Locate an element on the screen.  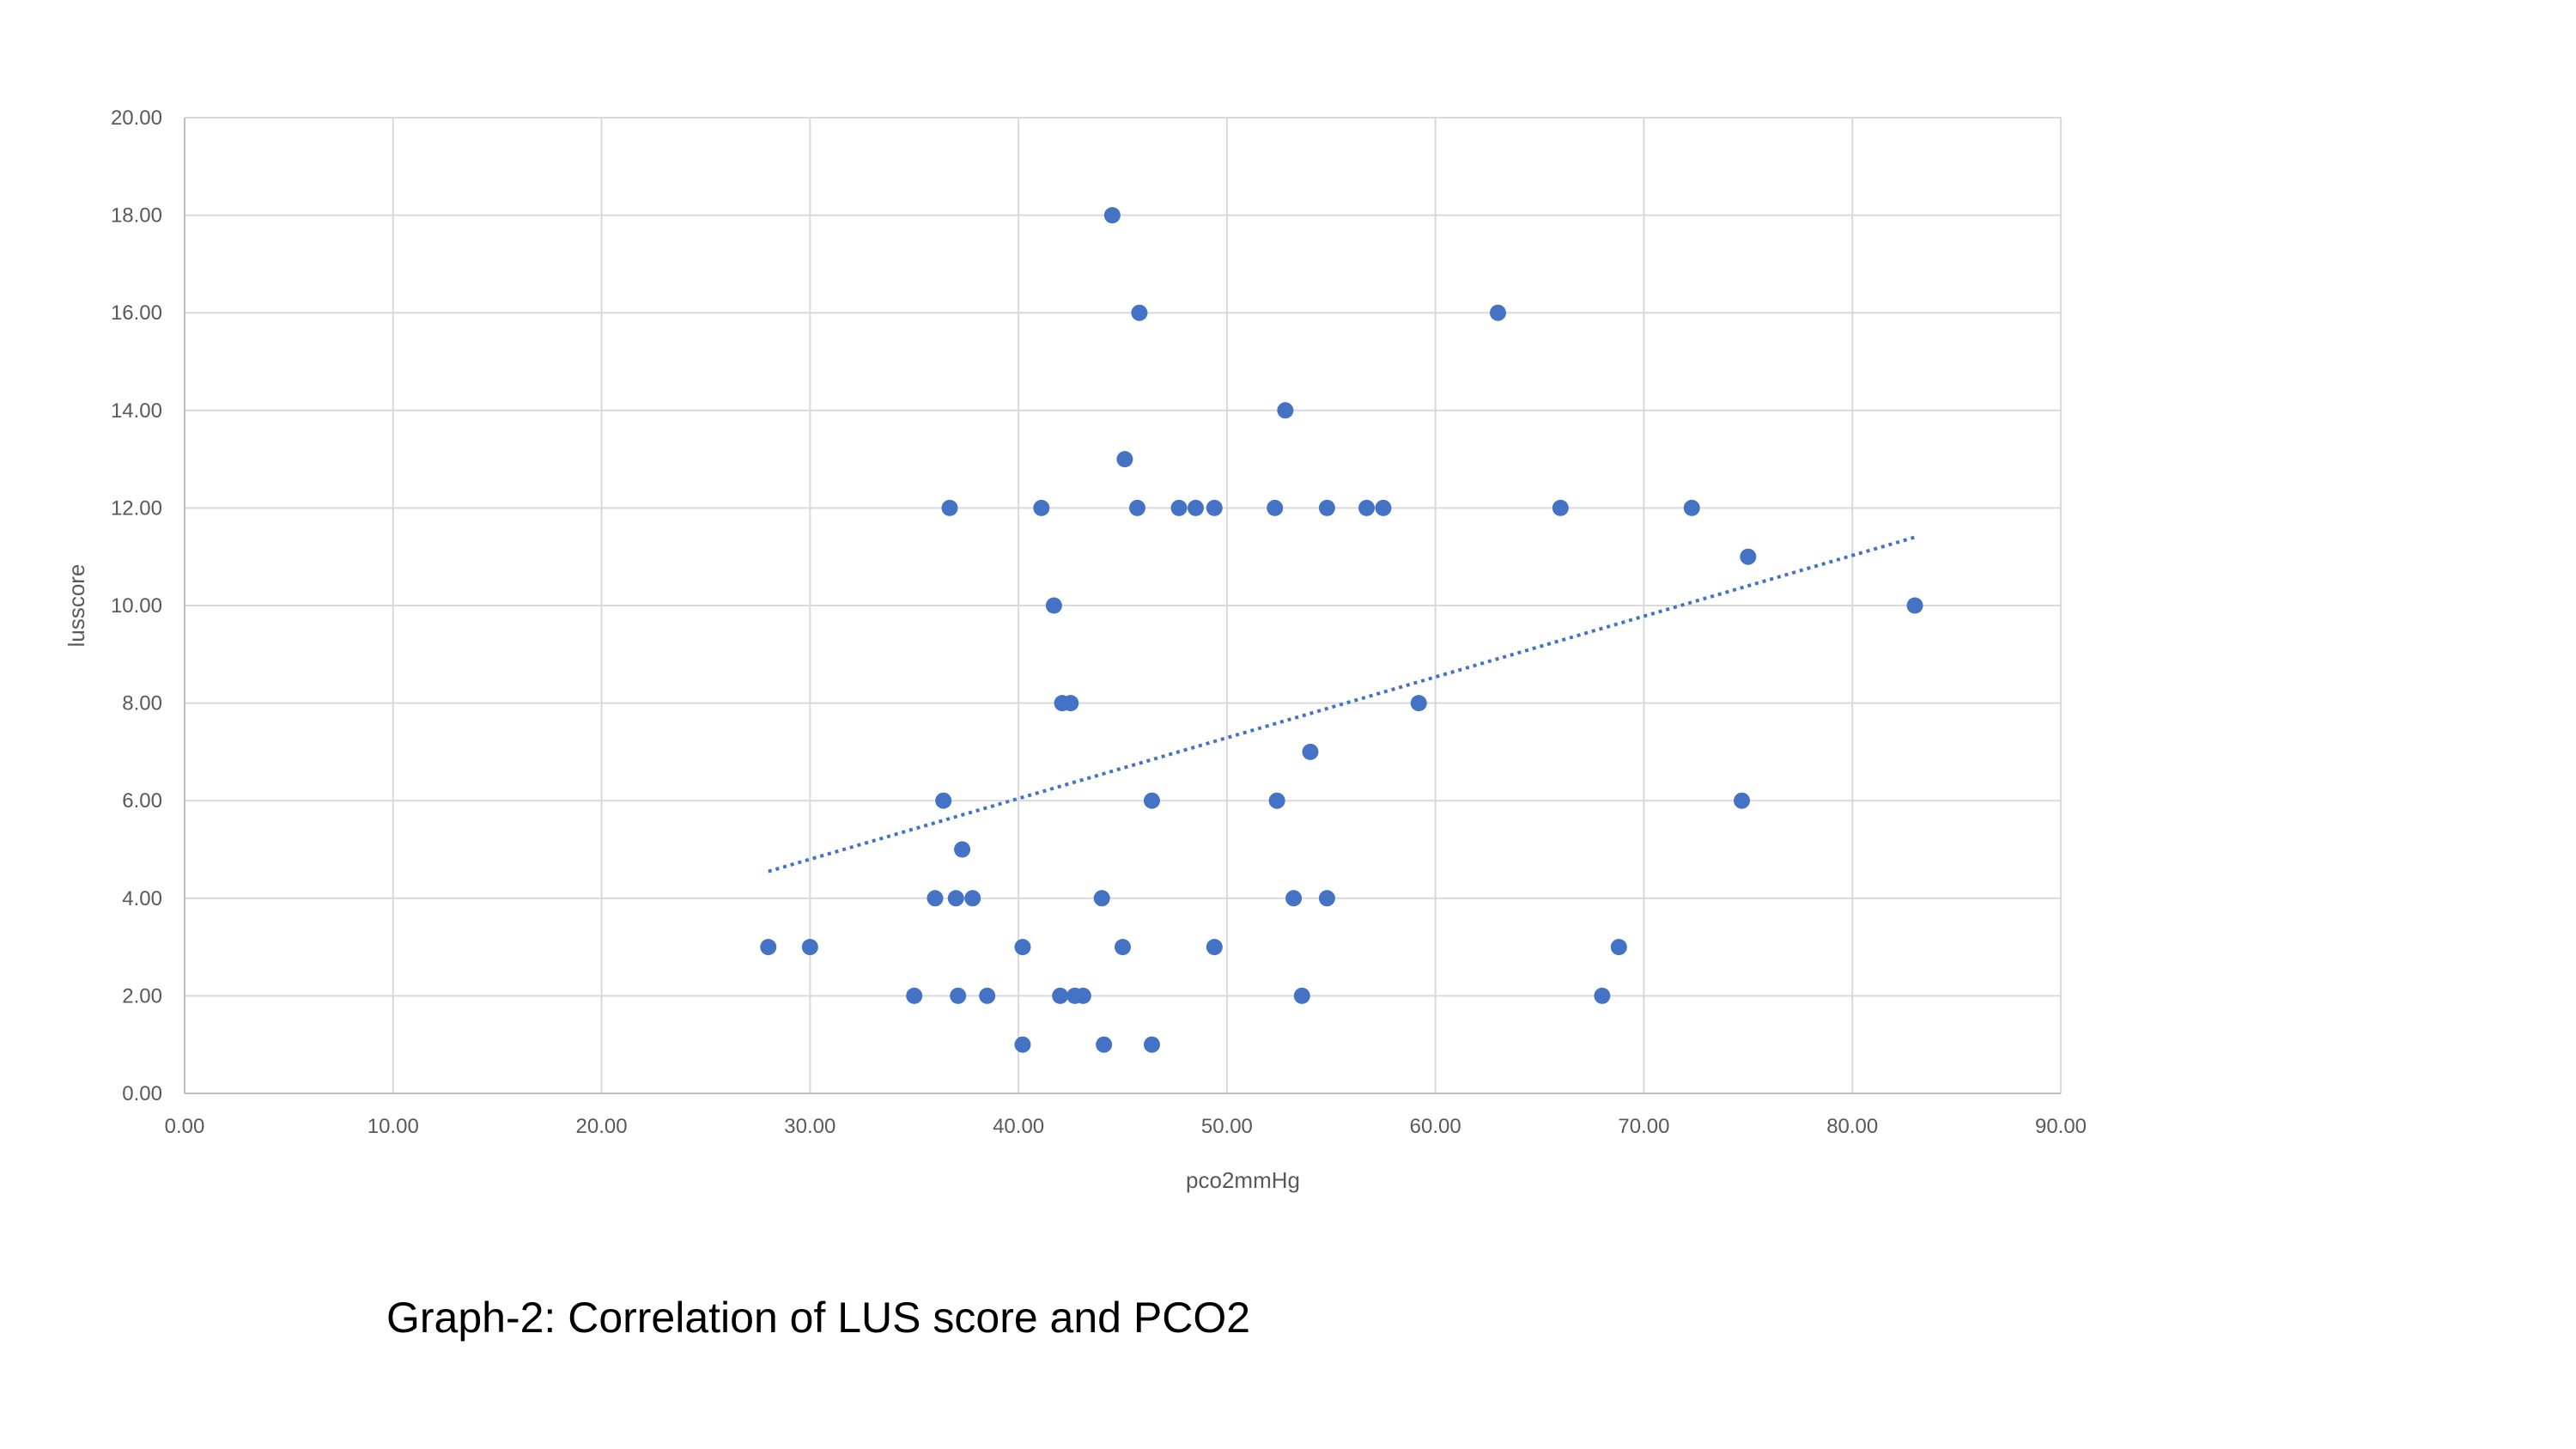
x-tick-label: 0.00 is located at coordinates (185, 1126).